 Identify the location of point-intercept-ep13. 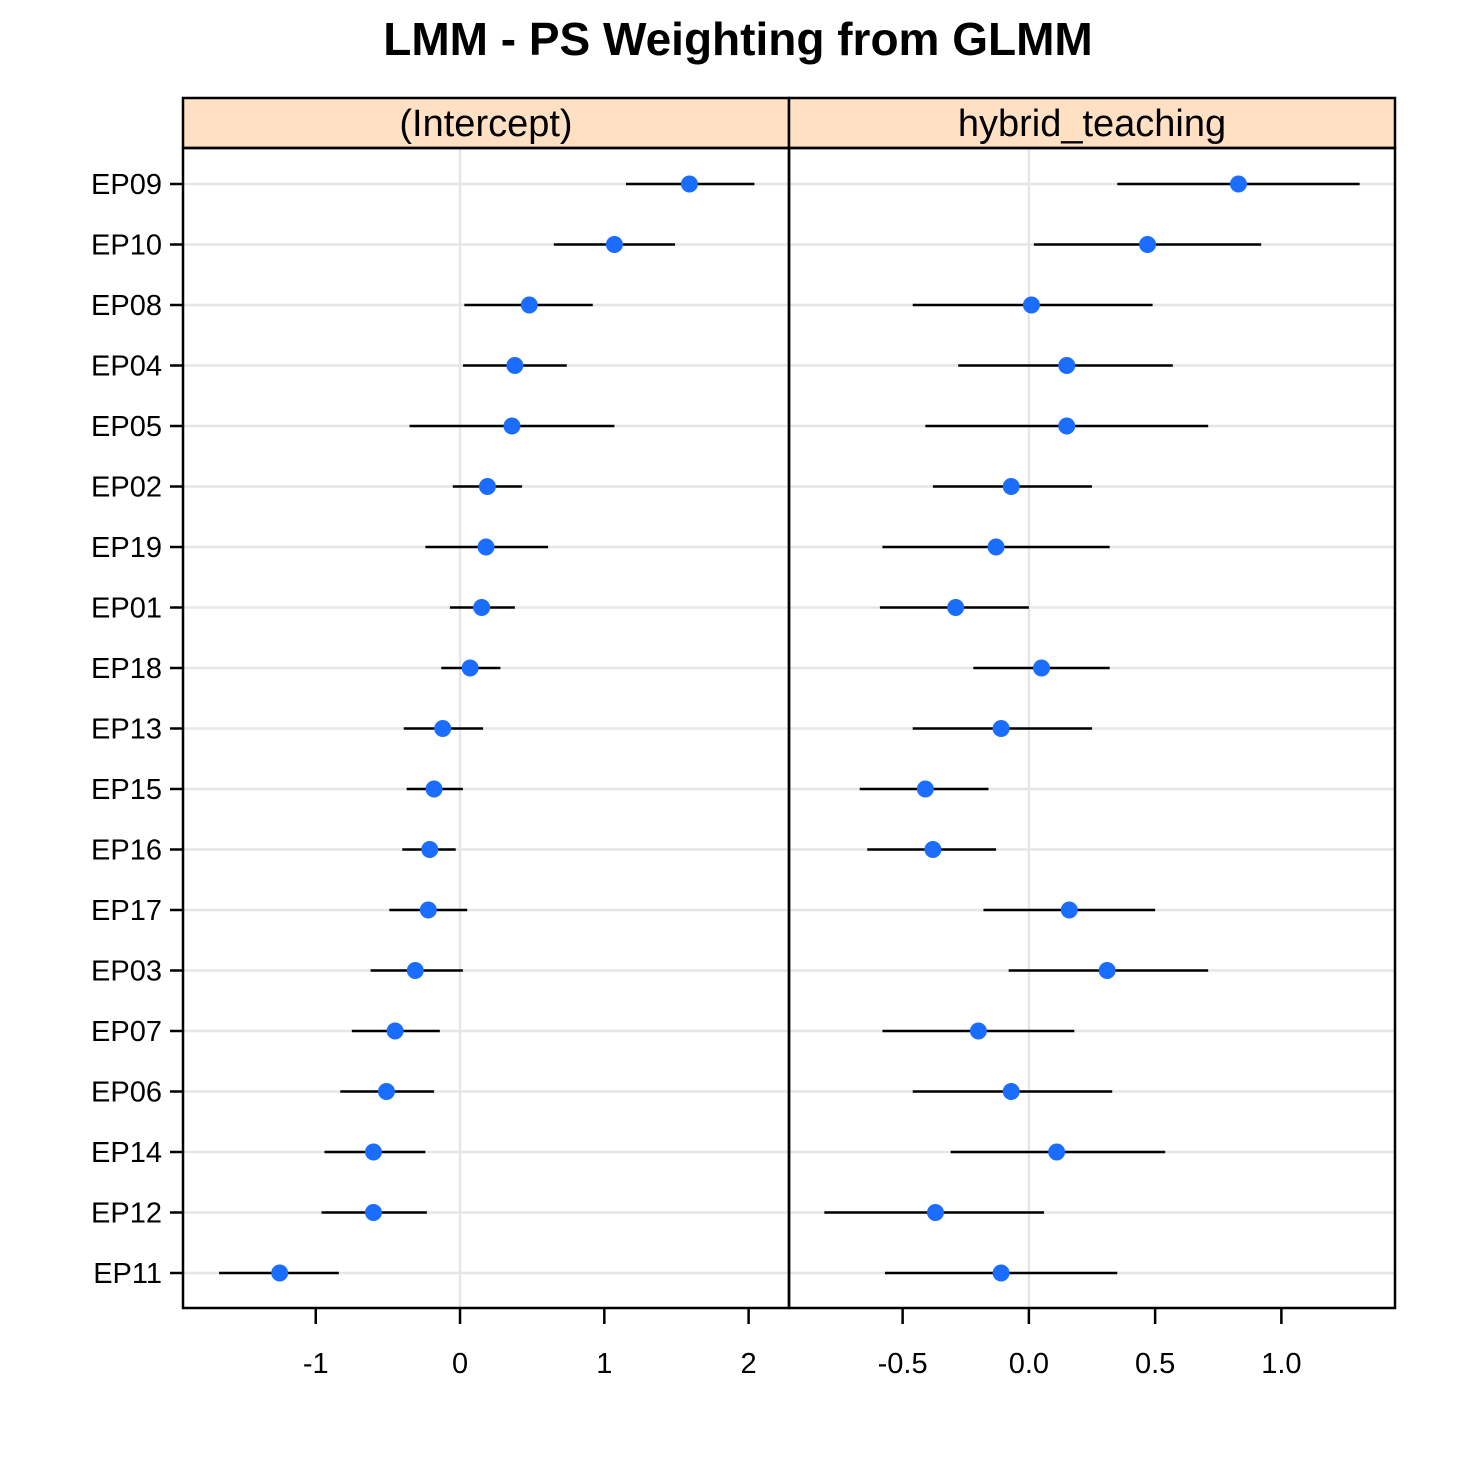
(443, 728).